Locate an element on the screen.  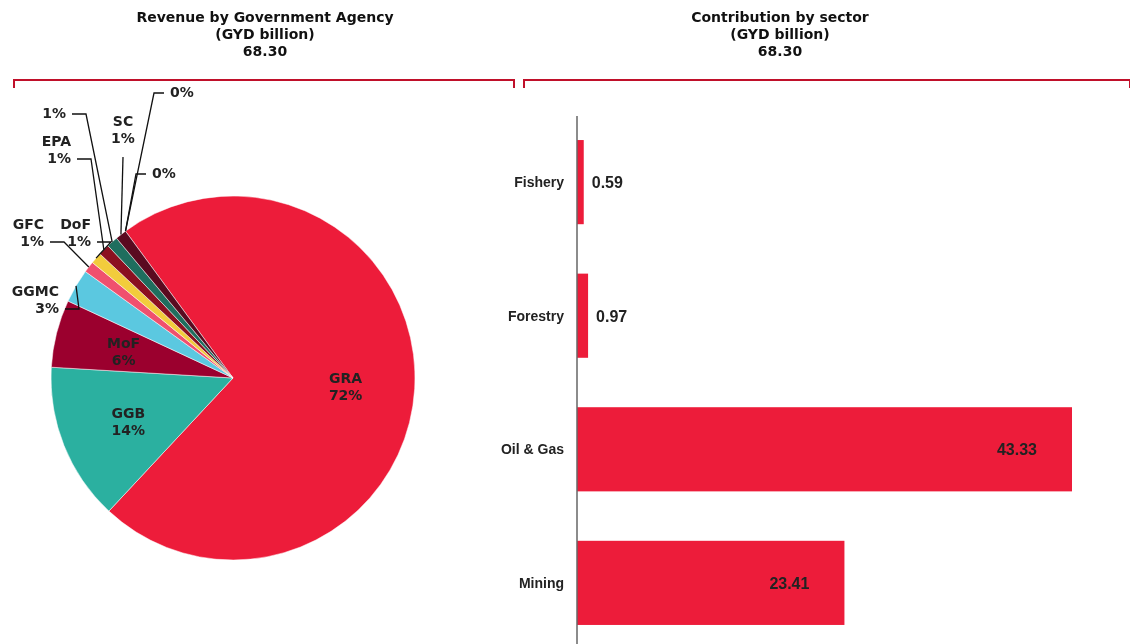
data-label: 14% is located at coordinates (128, 429).